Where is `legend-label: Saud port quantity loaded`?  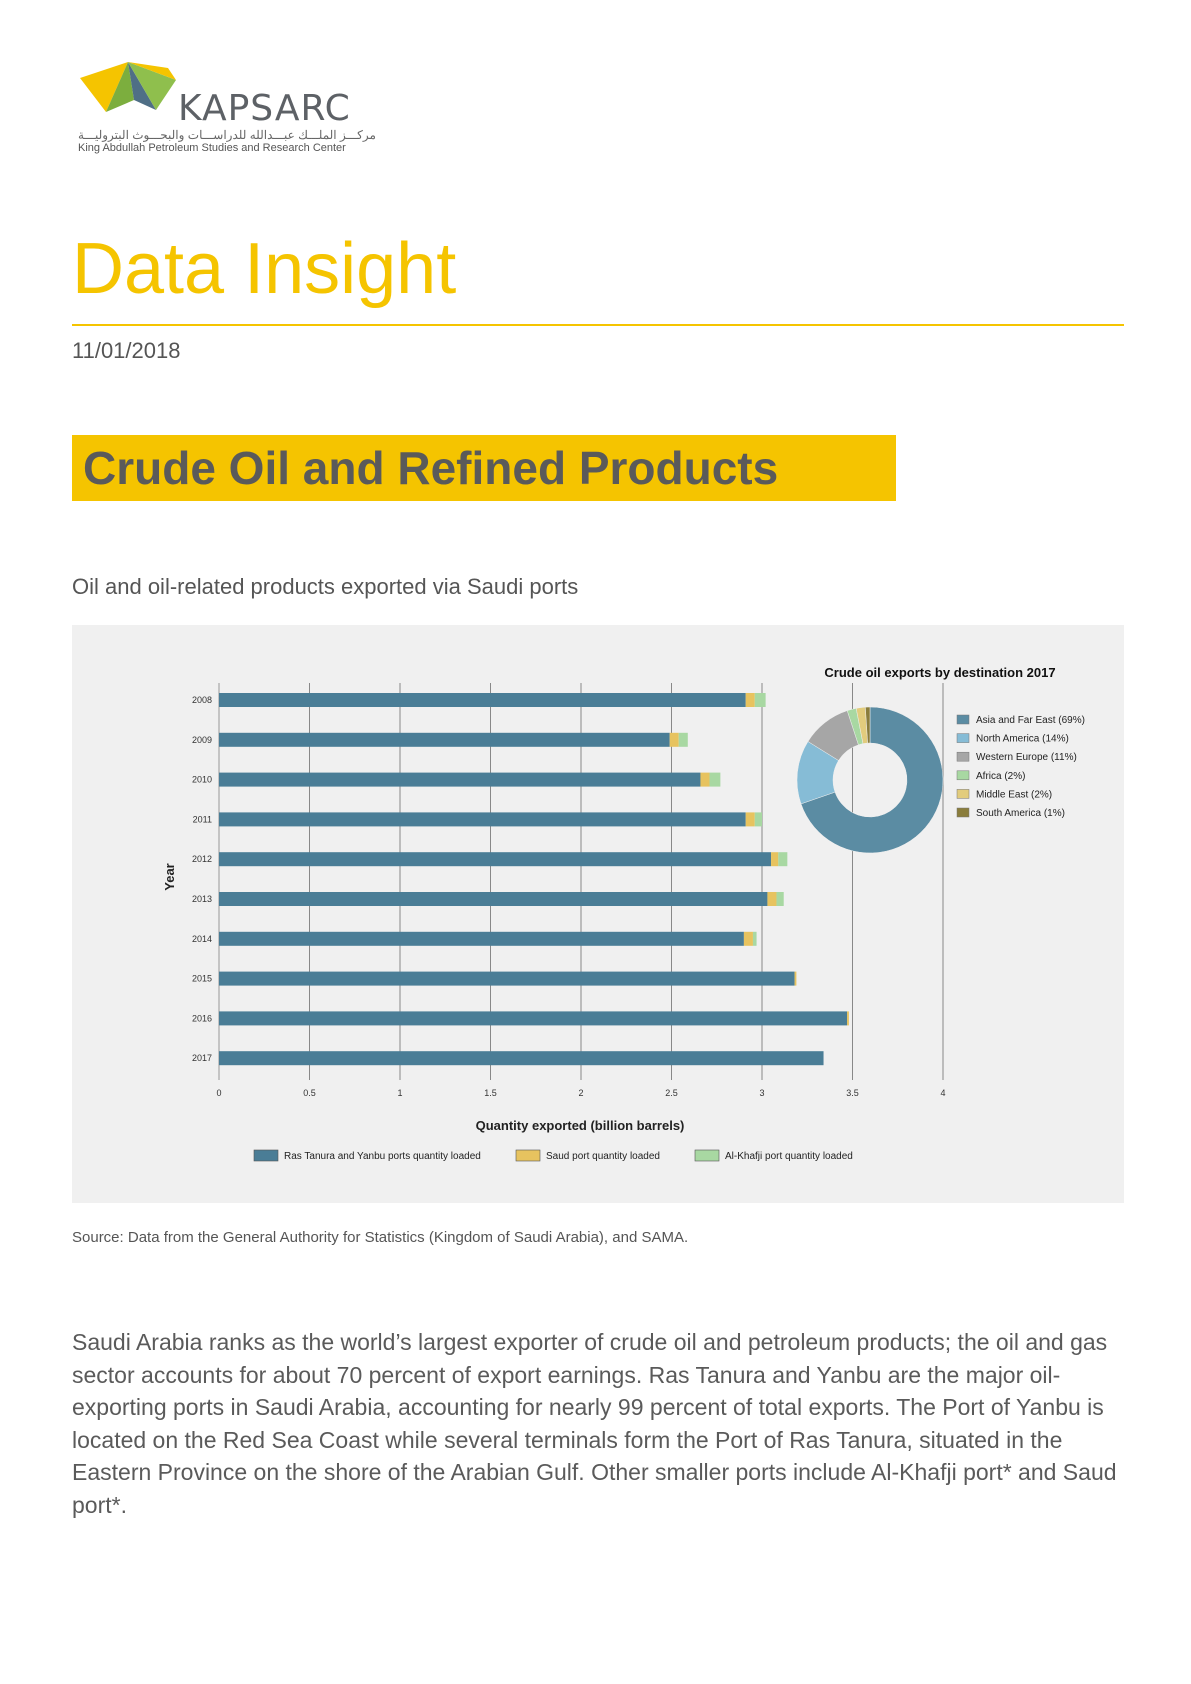
legend-label: Saud port quantity loaded is located at coordinates (603, 1156).